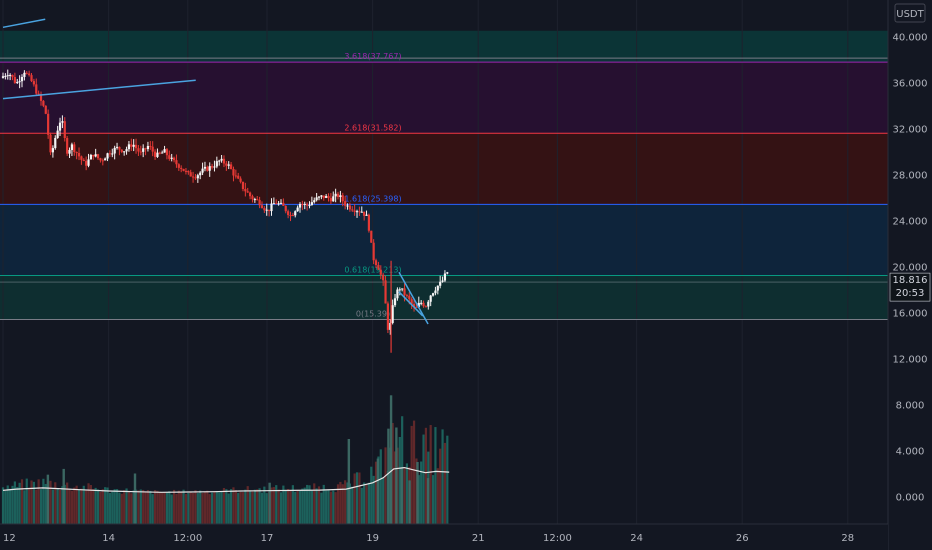 Image resolution: width=932 pixels, height=550 pixels. Describe the element at coordinates (372, 56) in the screenshot. I see `fib-label: 3.618(37.767)` at that location.